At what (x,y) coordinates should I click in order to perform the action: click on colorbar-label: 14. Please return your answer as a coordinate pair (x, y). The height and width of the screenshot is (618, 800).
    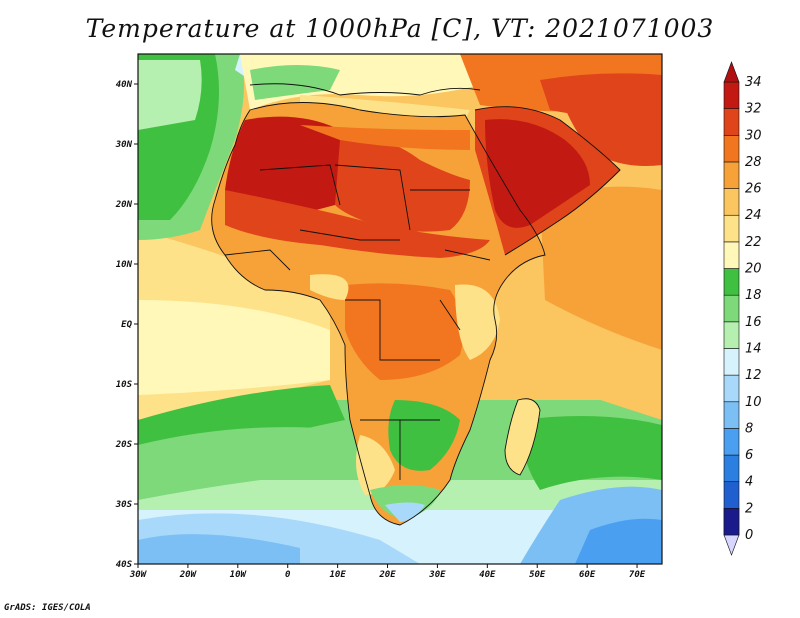
    Looking at the image, I should click on (753, 348).